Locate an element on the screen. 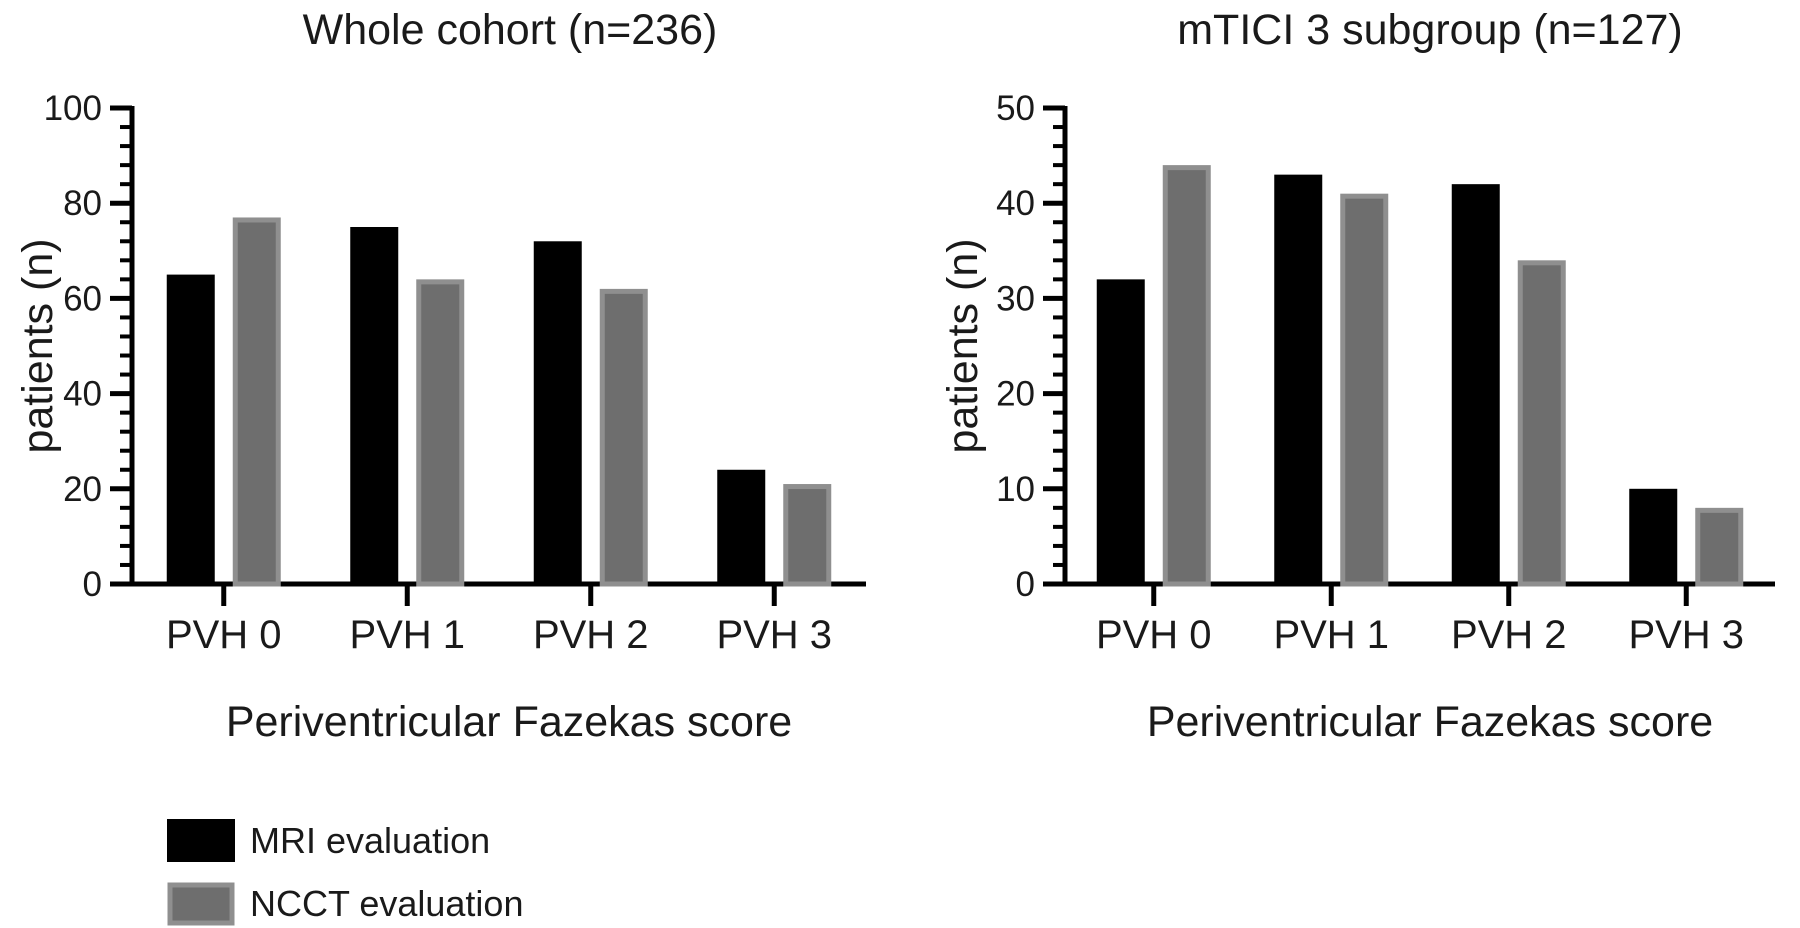 This screenshot has width=1800, height=928. legend-swatch-mri is located at coordinates (201, 840).